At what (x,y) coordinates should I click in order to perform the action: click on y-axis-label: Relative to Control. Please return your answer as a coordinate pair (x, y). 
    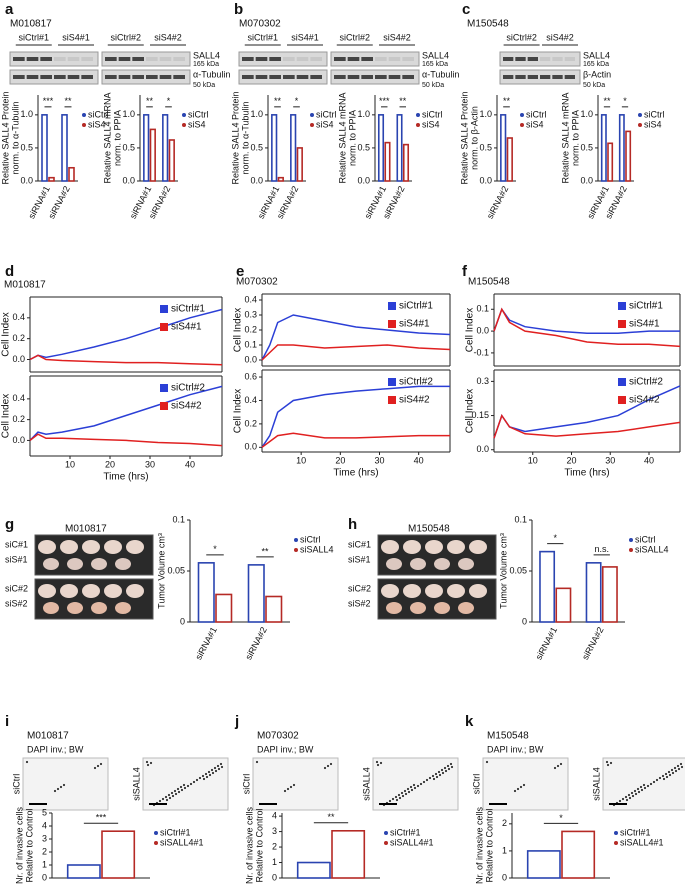
    Looking at the image, I should click on (29, 845).